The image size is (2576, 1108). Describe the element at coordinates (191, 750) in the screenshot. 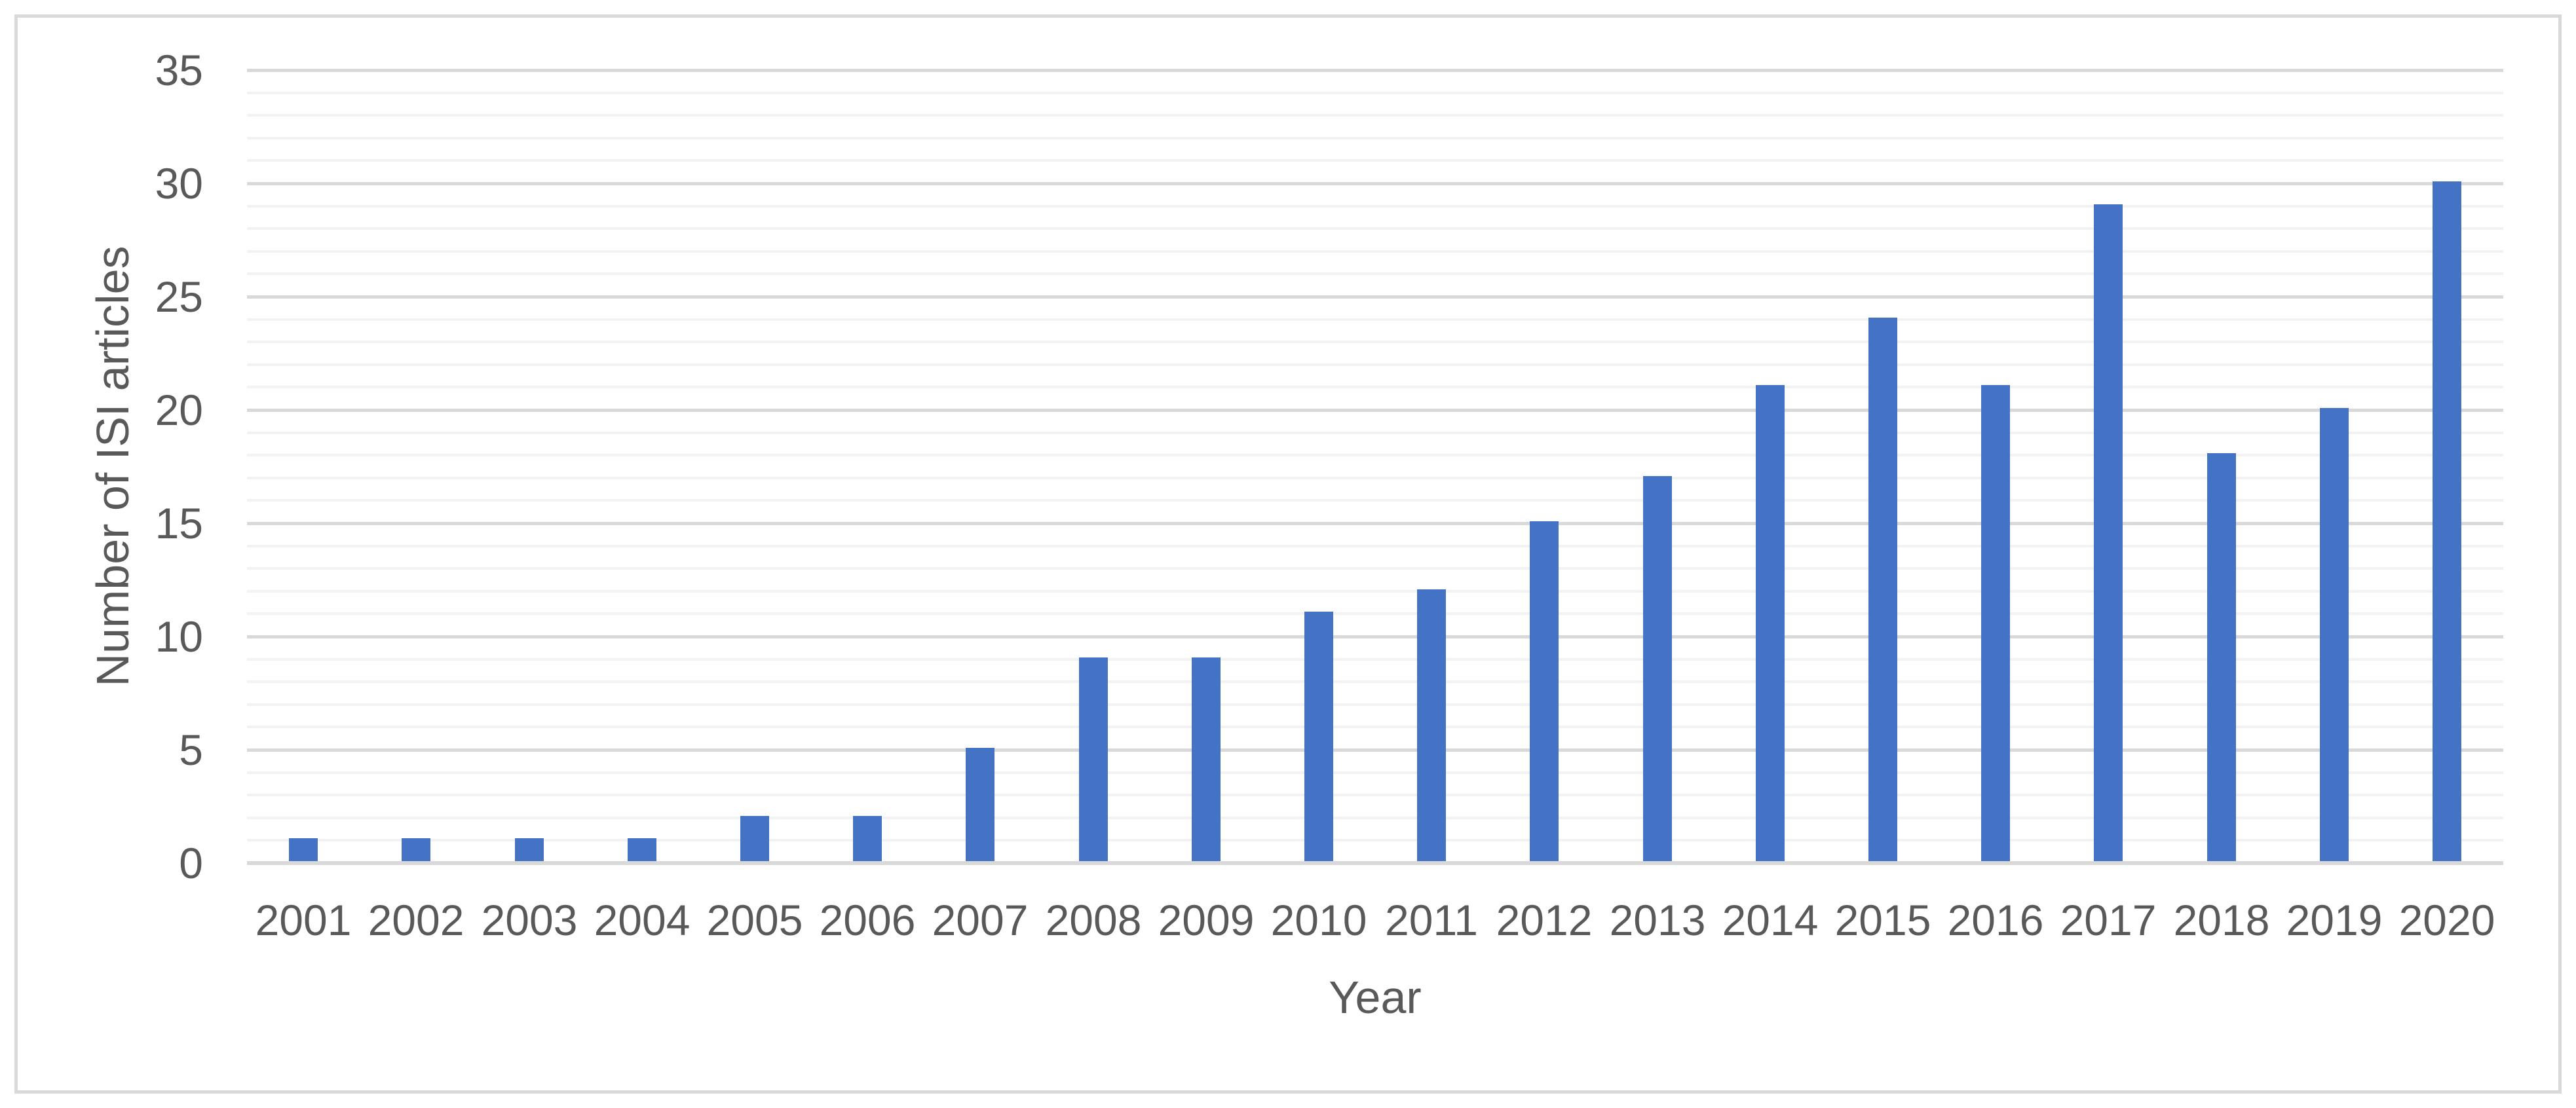

I see `y-tick-label: 5` at that location.